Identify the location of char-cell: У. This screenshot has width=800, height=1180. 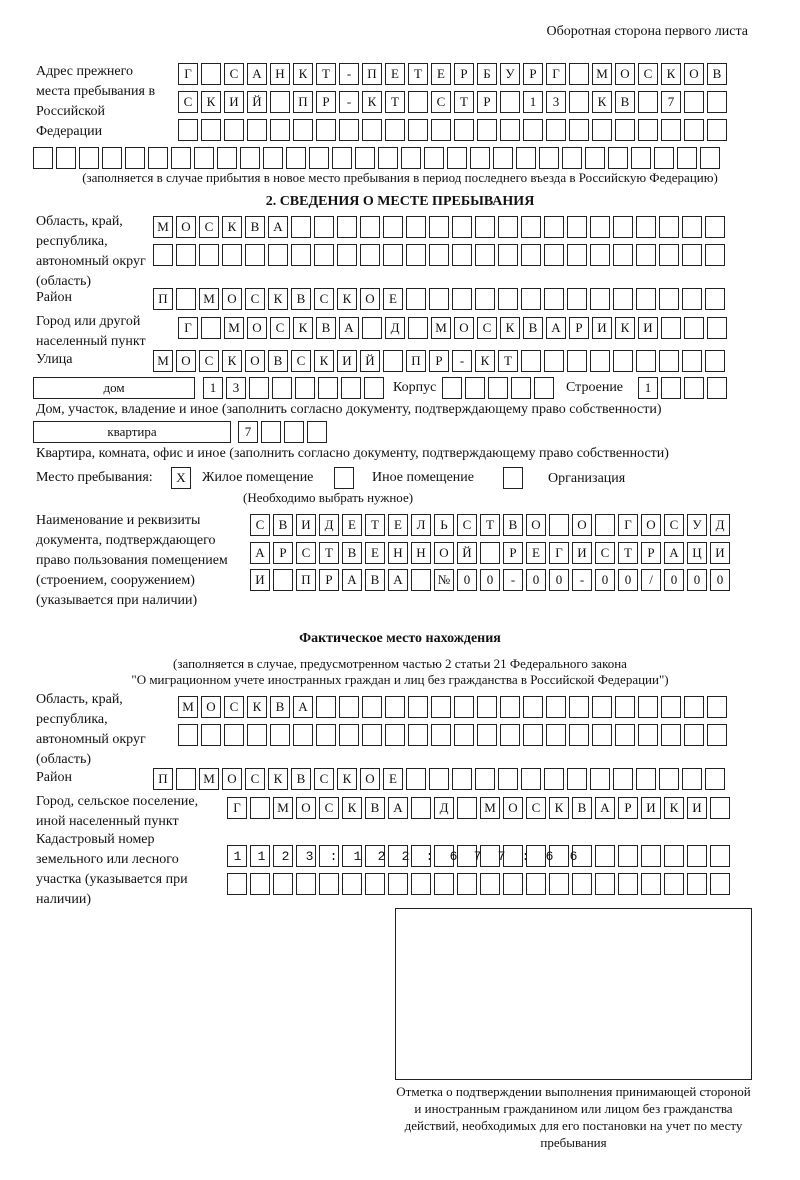
(510, 74).